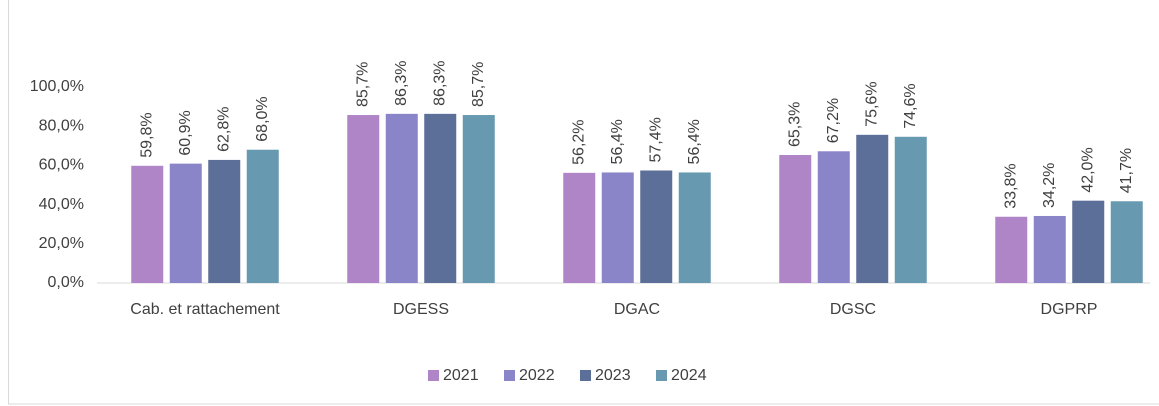 The image size is (1159, 406). I want to click on legend-label: 2024, so click(689, 375).